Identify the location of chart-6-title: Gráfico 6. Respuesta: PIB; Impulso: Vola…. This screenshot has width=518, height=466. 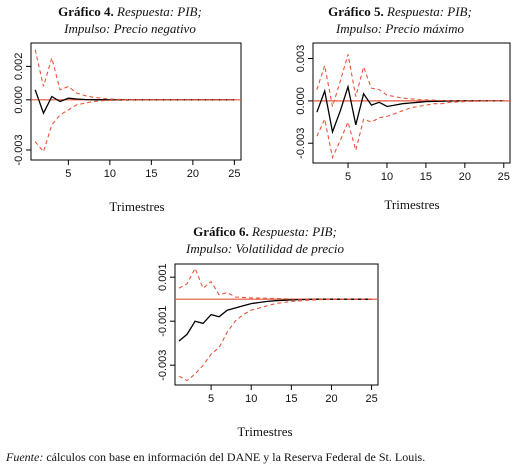
(265, 240).